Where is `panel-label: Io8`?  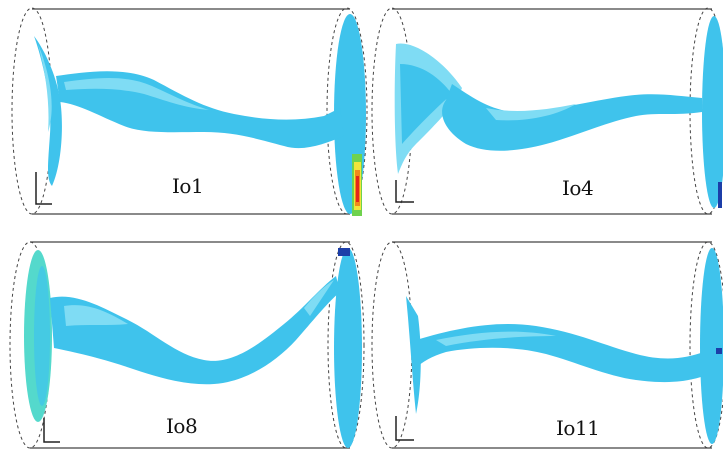 panel-label: Io8 is located at coordinates (182, 426).